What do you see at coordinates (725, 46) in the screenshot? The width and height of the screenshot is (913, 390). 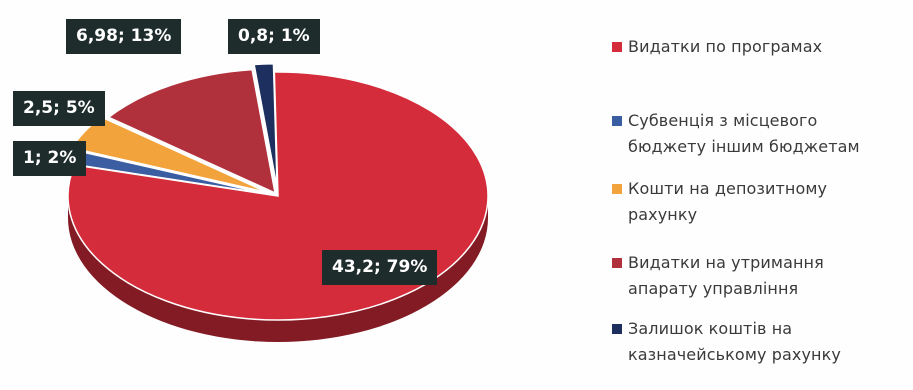 I see `legend-label: Видатки по програмах` at bounding box center [725, 46].